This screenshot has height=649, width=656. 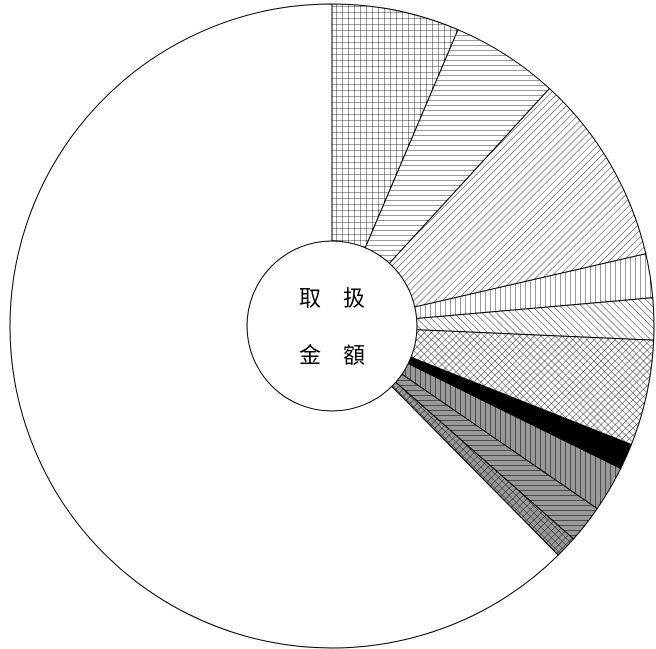 I want to click on wedge, so click(x=395, y=165).